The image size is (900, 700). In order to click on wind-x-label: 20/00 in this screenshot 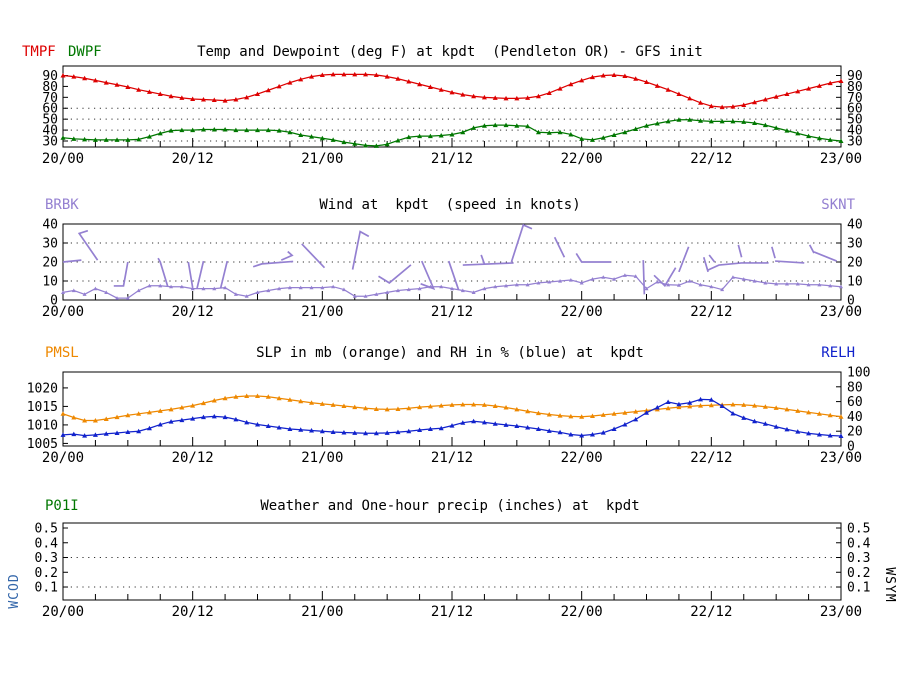, I will do `click(63, 312)`.